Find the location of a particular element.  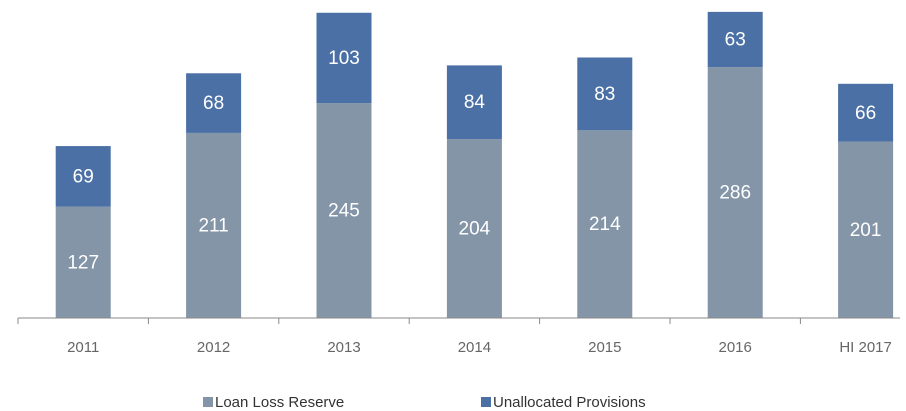

data-label: 201 is located at coordinates (866, 230).